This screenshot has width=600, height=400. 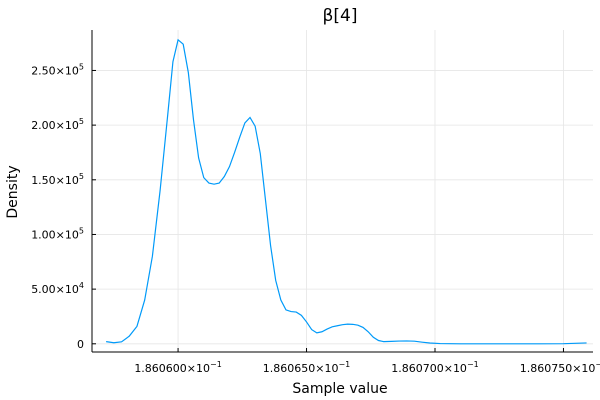 What do you see at coordinates (13, 191) in the screenshot?
I see `y-axis-label: Density` at bounding box center [13, 191].